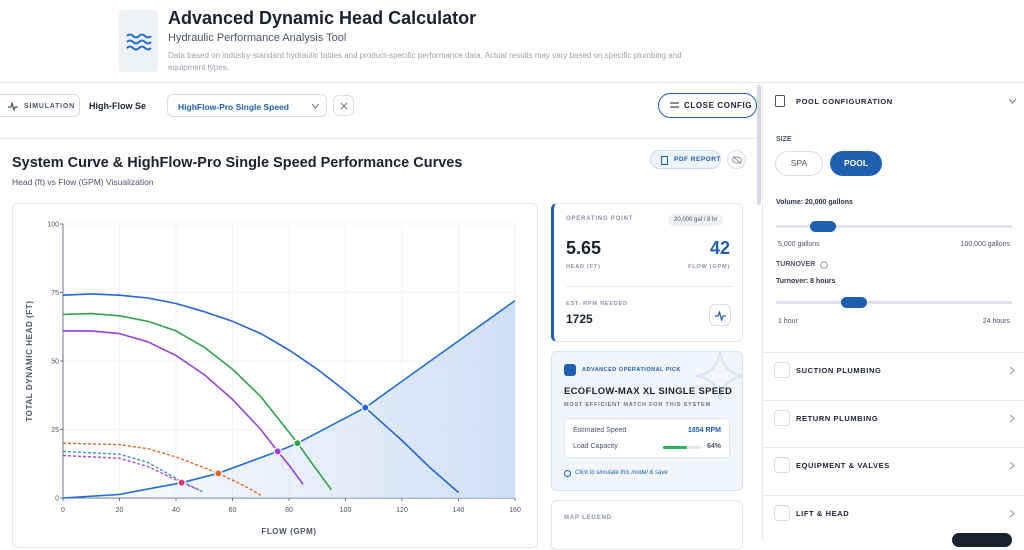 This screenshot has height=550, width=1024. I want to click on mode: SIMULATION, so click(50, 106).